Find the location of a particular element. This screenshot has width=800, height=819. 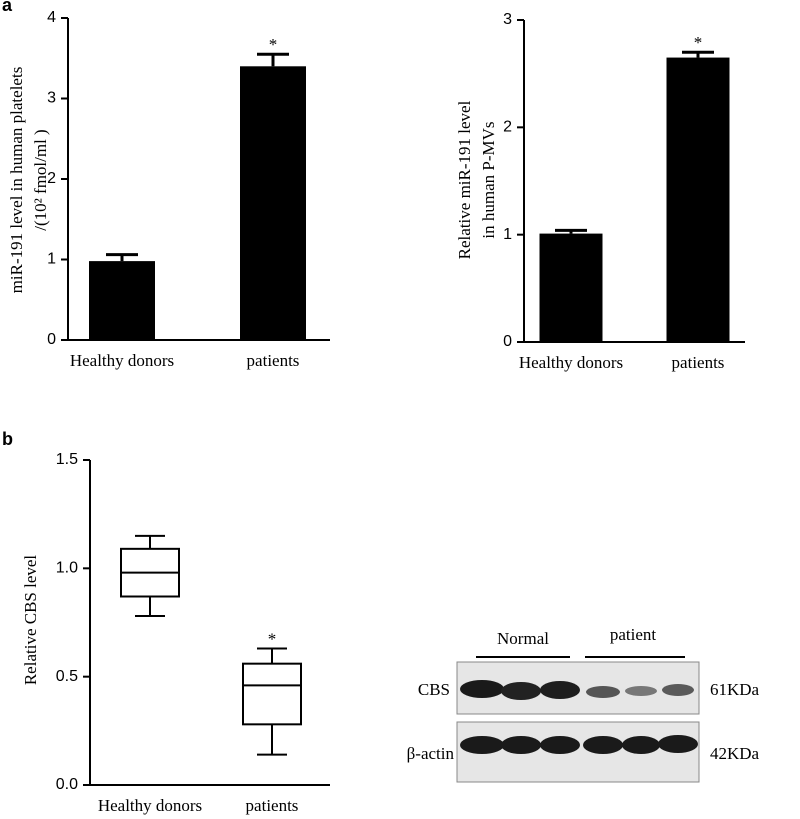

y-axis-label: Relative miR-191 level is located at coordinates (464, 179).